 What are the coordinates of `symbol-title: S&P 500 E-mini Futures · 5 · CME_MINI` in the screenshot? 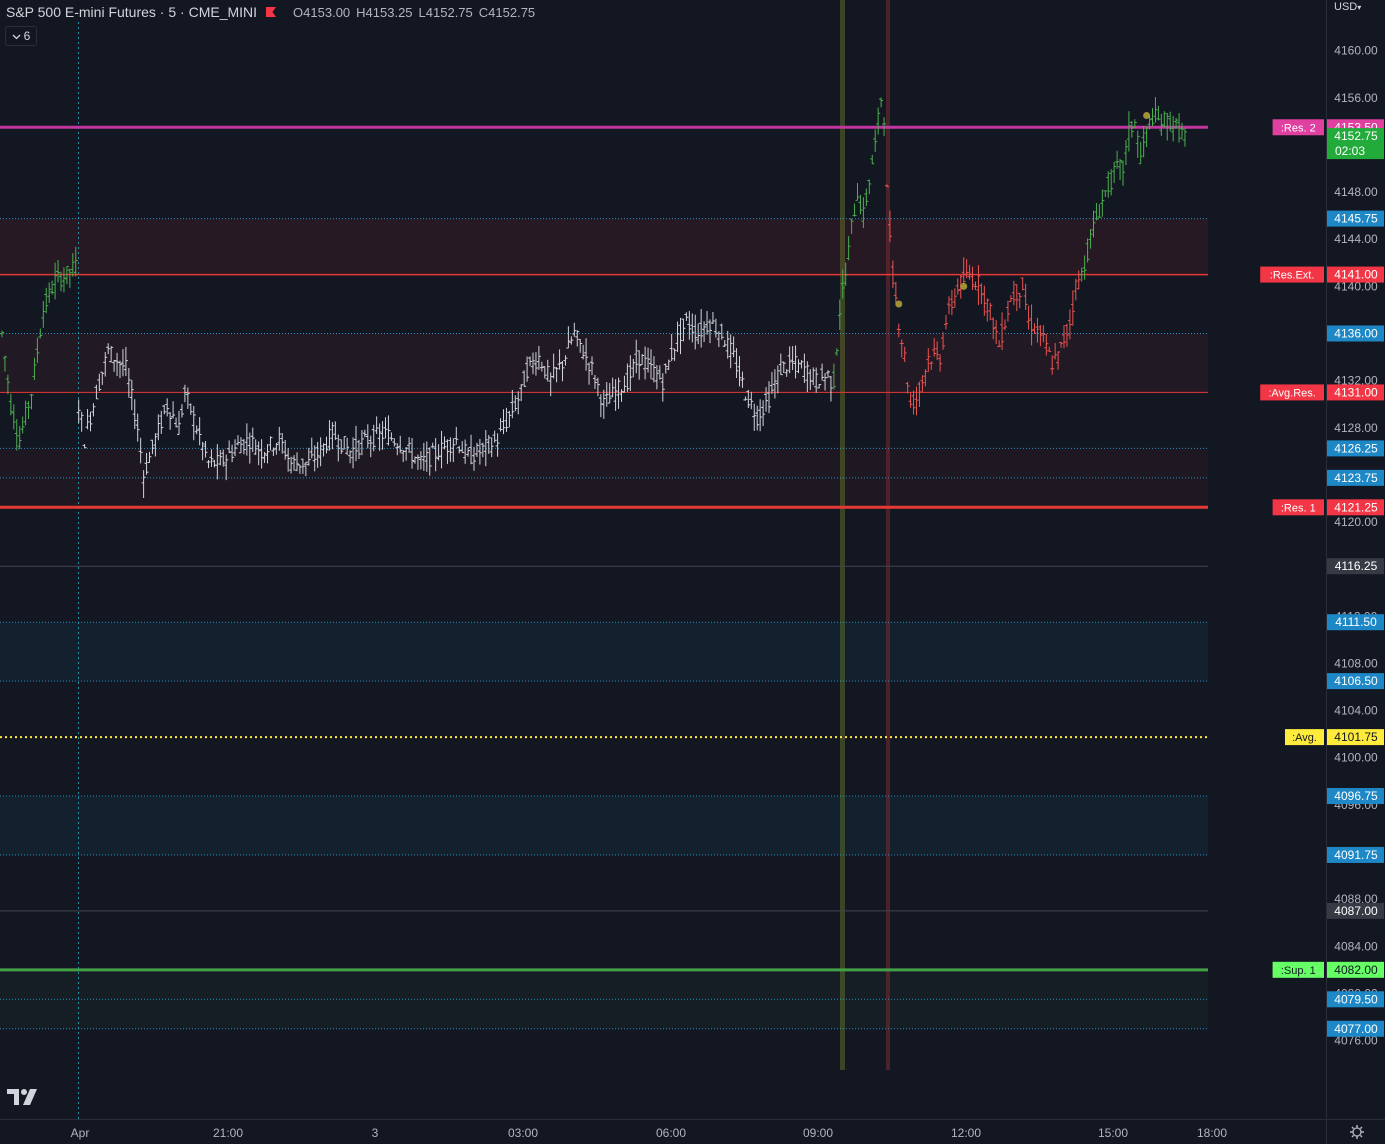 It's located at (132, 12).